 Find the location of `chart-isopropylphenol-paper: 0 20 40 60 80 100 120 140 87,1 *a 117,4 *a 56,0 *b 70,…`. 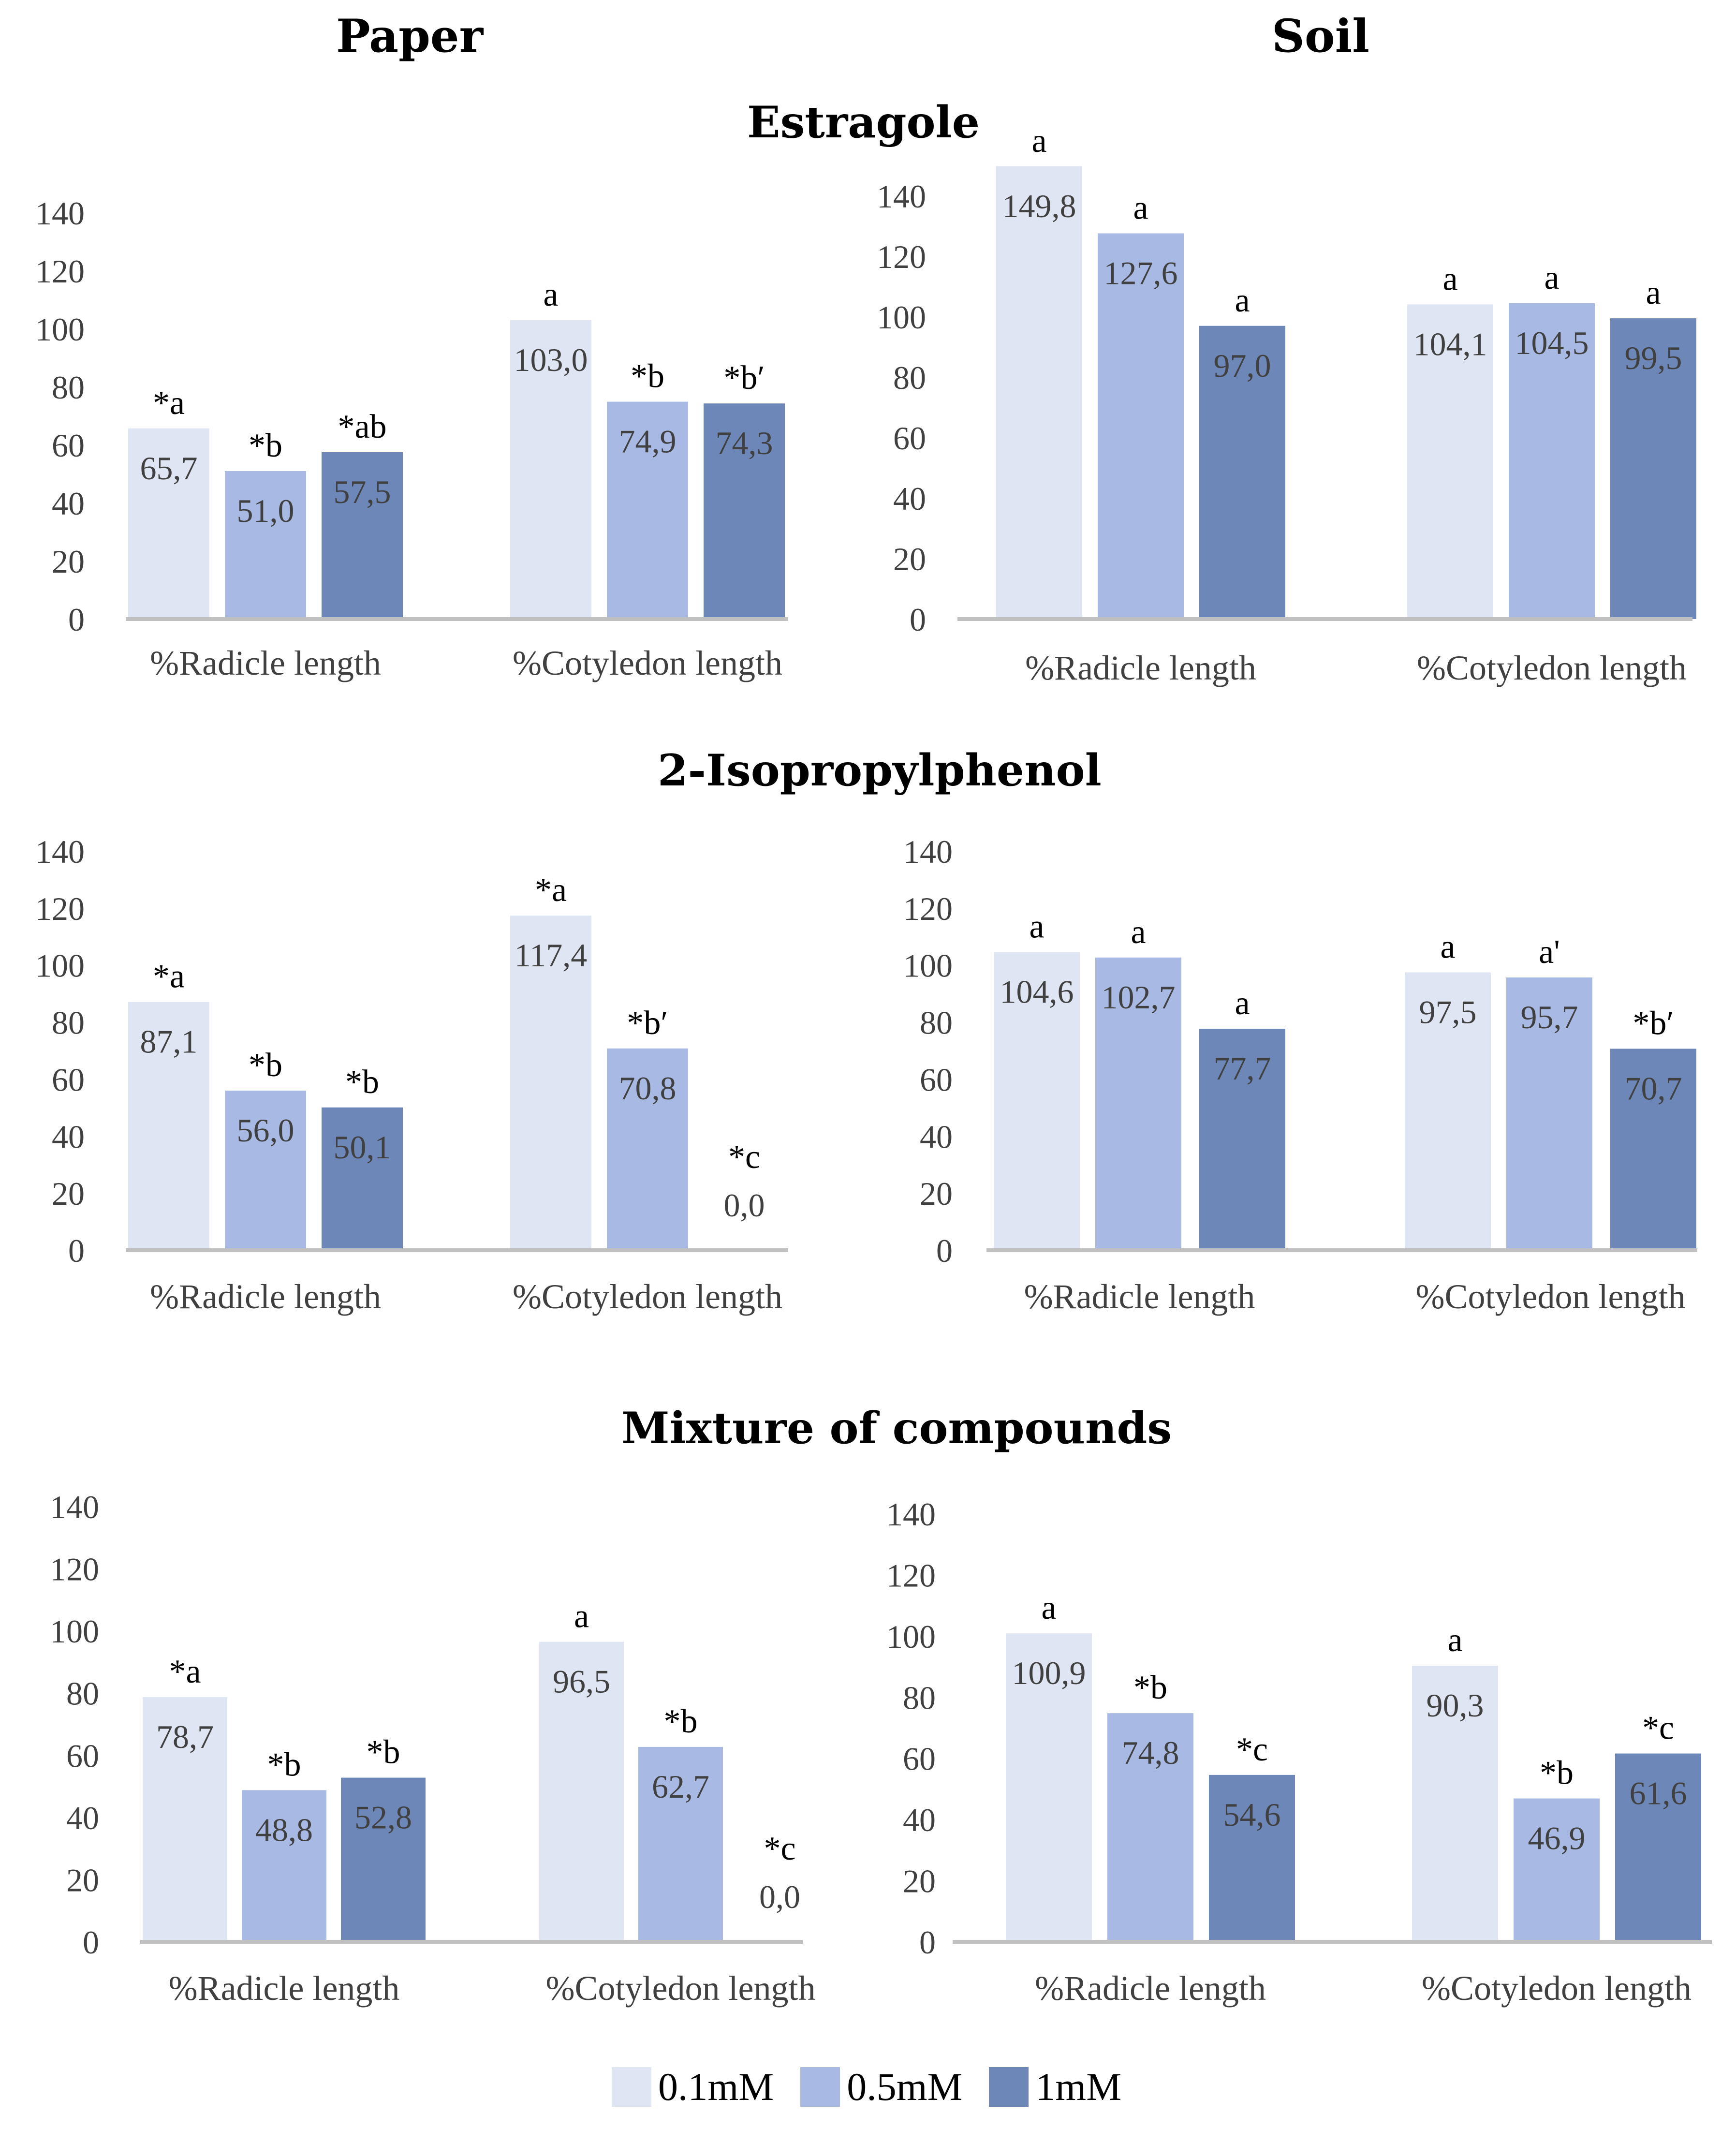

chart-isopropylphenol-paper: 0 20 40 60 80 100 120 140 87,1 *a 117,4 *a 56,0 *b 70,… is located at coordinates (411, 1074).